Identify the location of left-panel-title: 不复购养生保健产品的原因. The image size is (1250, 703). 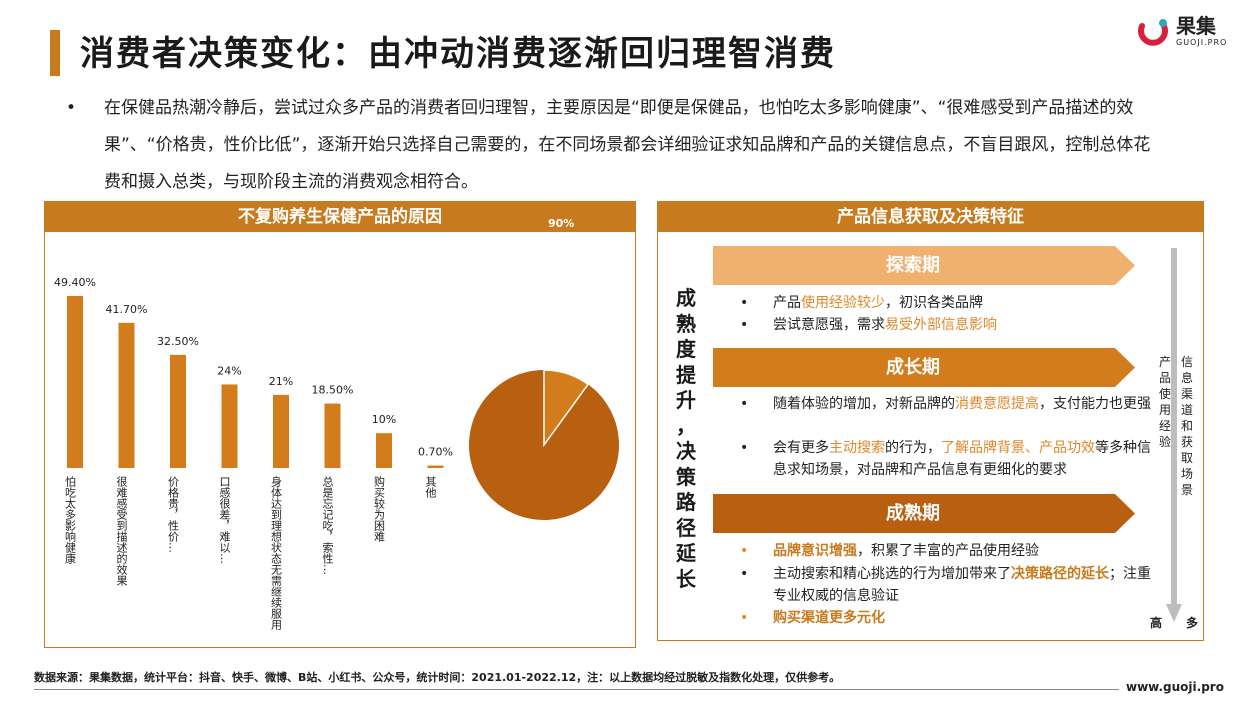
(340, 217).